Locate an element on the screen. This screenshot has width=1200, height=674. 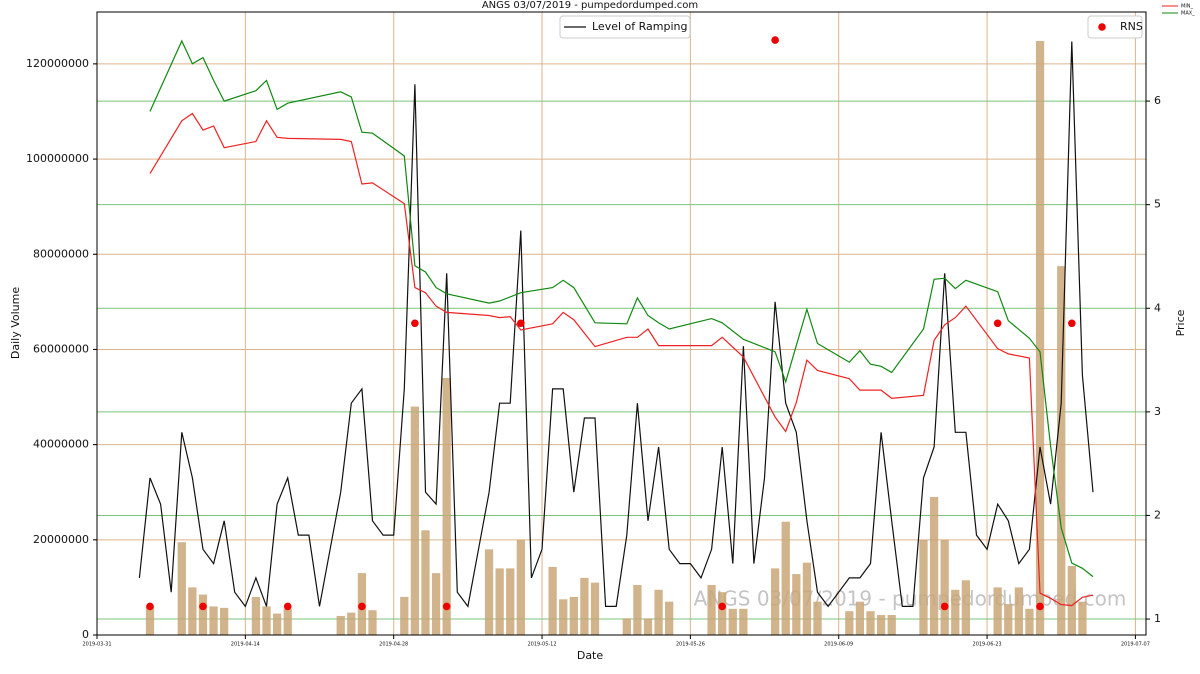
y2-tick-label: 4 is located at coordinates (1157, 307).